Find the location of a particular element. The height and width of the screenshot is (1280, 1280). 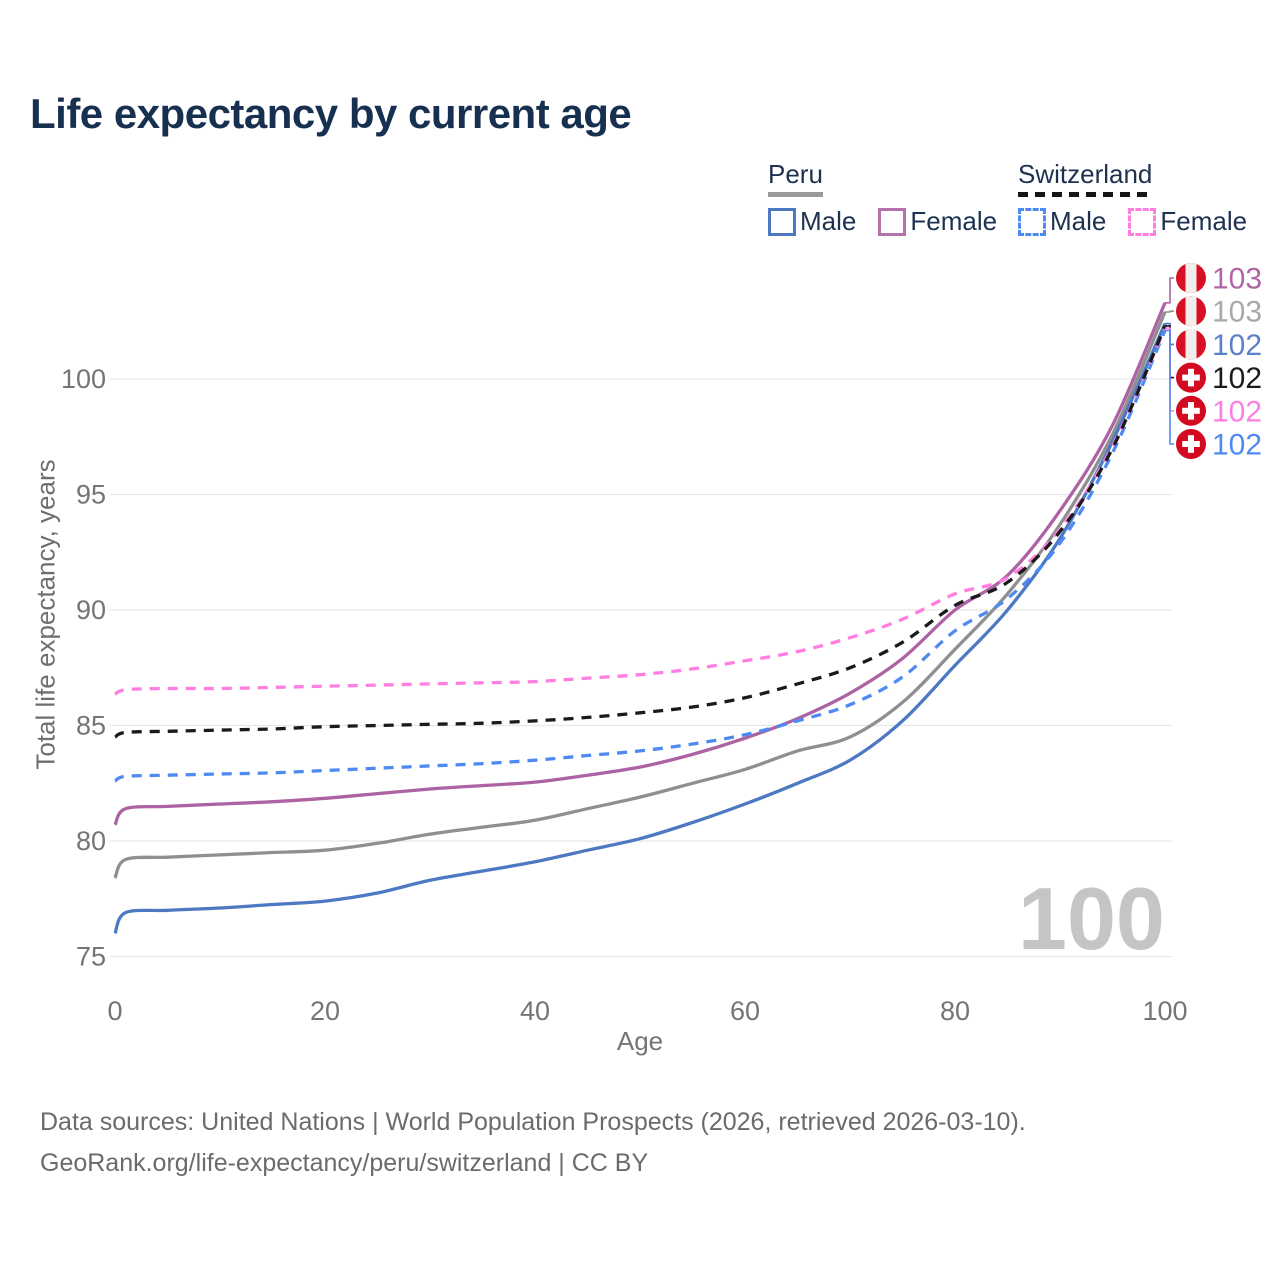

y-tick-label-75: 75 is located at coordinates (91, 957).